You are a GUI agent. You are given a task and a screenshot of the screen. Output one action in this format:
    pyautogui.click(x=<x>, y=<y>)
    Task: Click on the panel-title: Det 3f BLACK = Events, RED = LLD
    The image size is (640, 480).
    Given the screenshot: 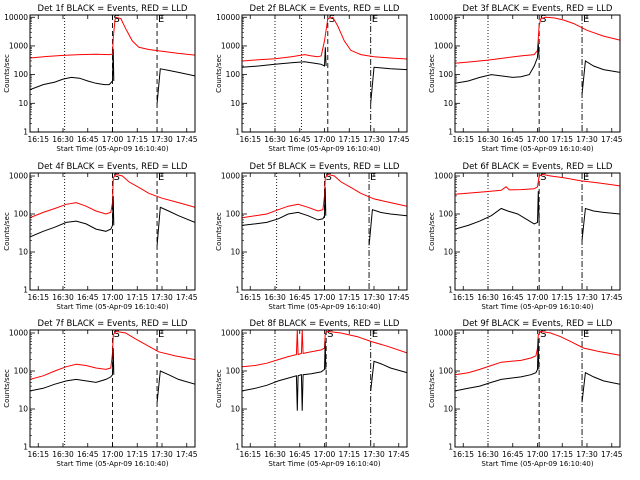 What is the action you would take?
    pyautogui.click(x=538, y=9)
    